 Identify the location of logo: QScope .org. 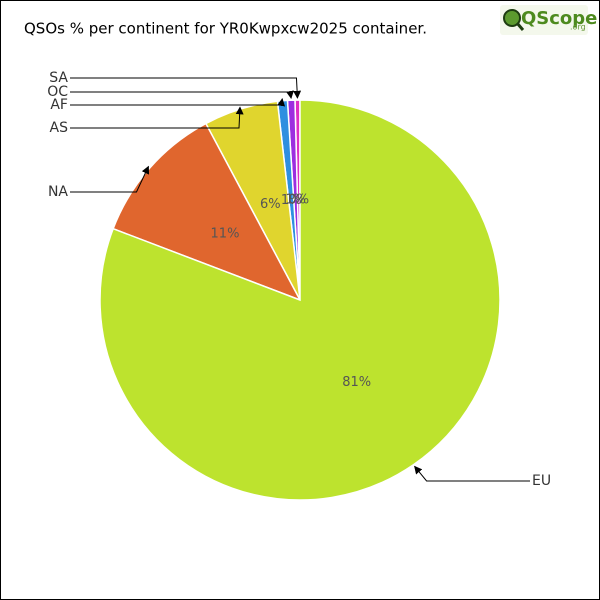
(548, 20).